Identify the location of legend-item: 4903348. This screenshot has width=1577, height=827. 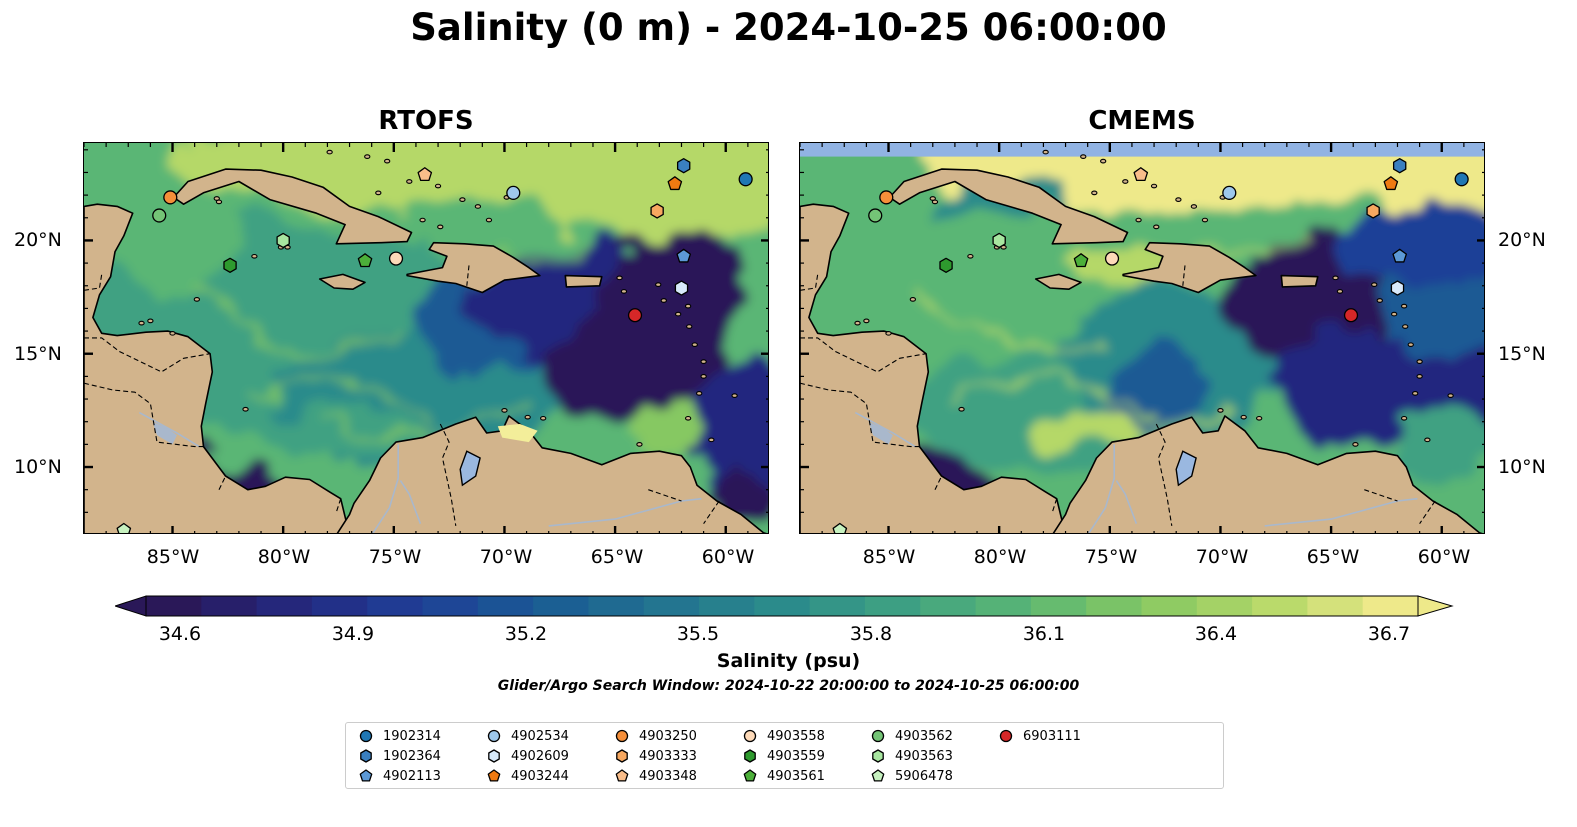
(655, 776).